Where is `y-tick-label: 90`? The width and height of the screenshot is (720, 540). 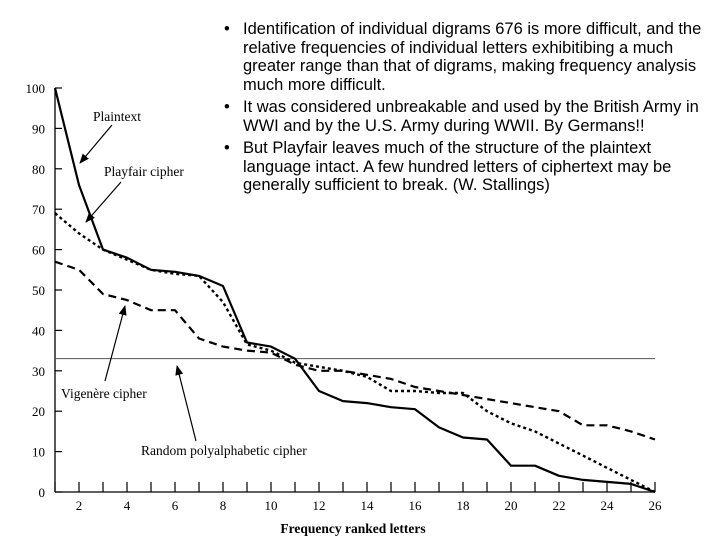
y-tick-label: 90 is located at coordinates (38, 128).